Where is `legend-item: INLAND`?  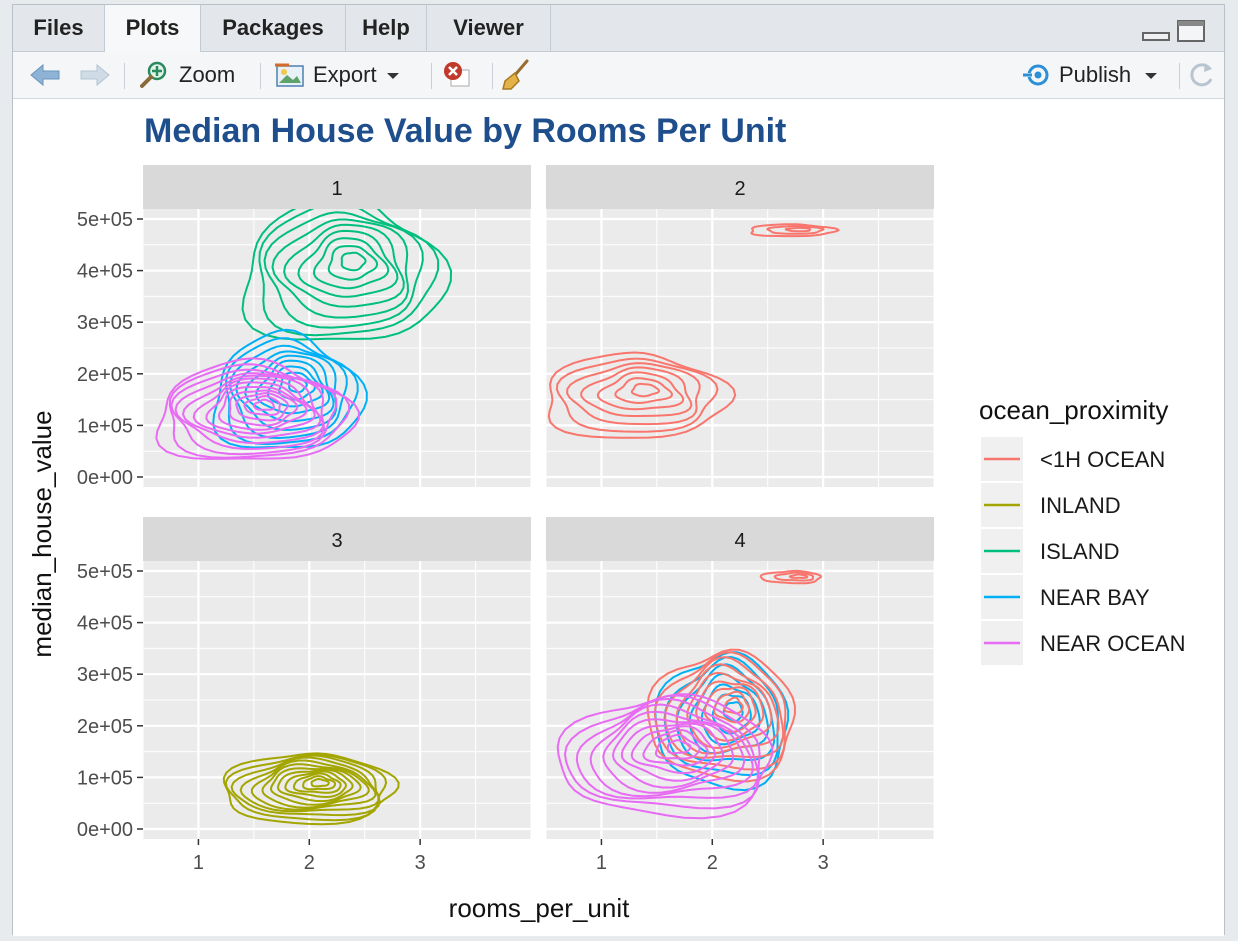
legend-item: INLAND is located at coordinates (1051, 505).